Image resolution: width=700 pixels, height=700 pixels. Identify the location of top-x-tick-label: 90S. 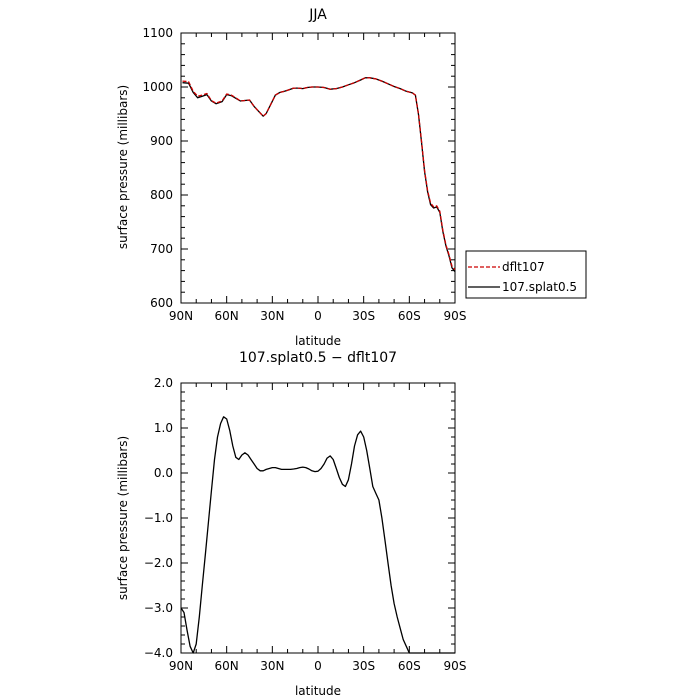
(455, 316).